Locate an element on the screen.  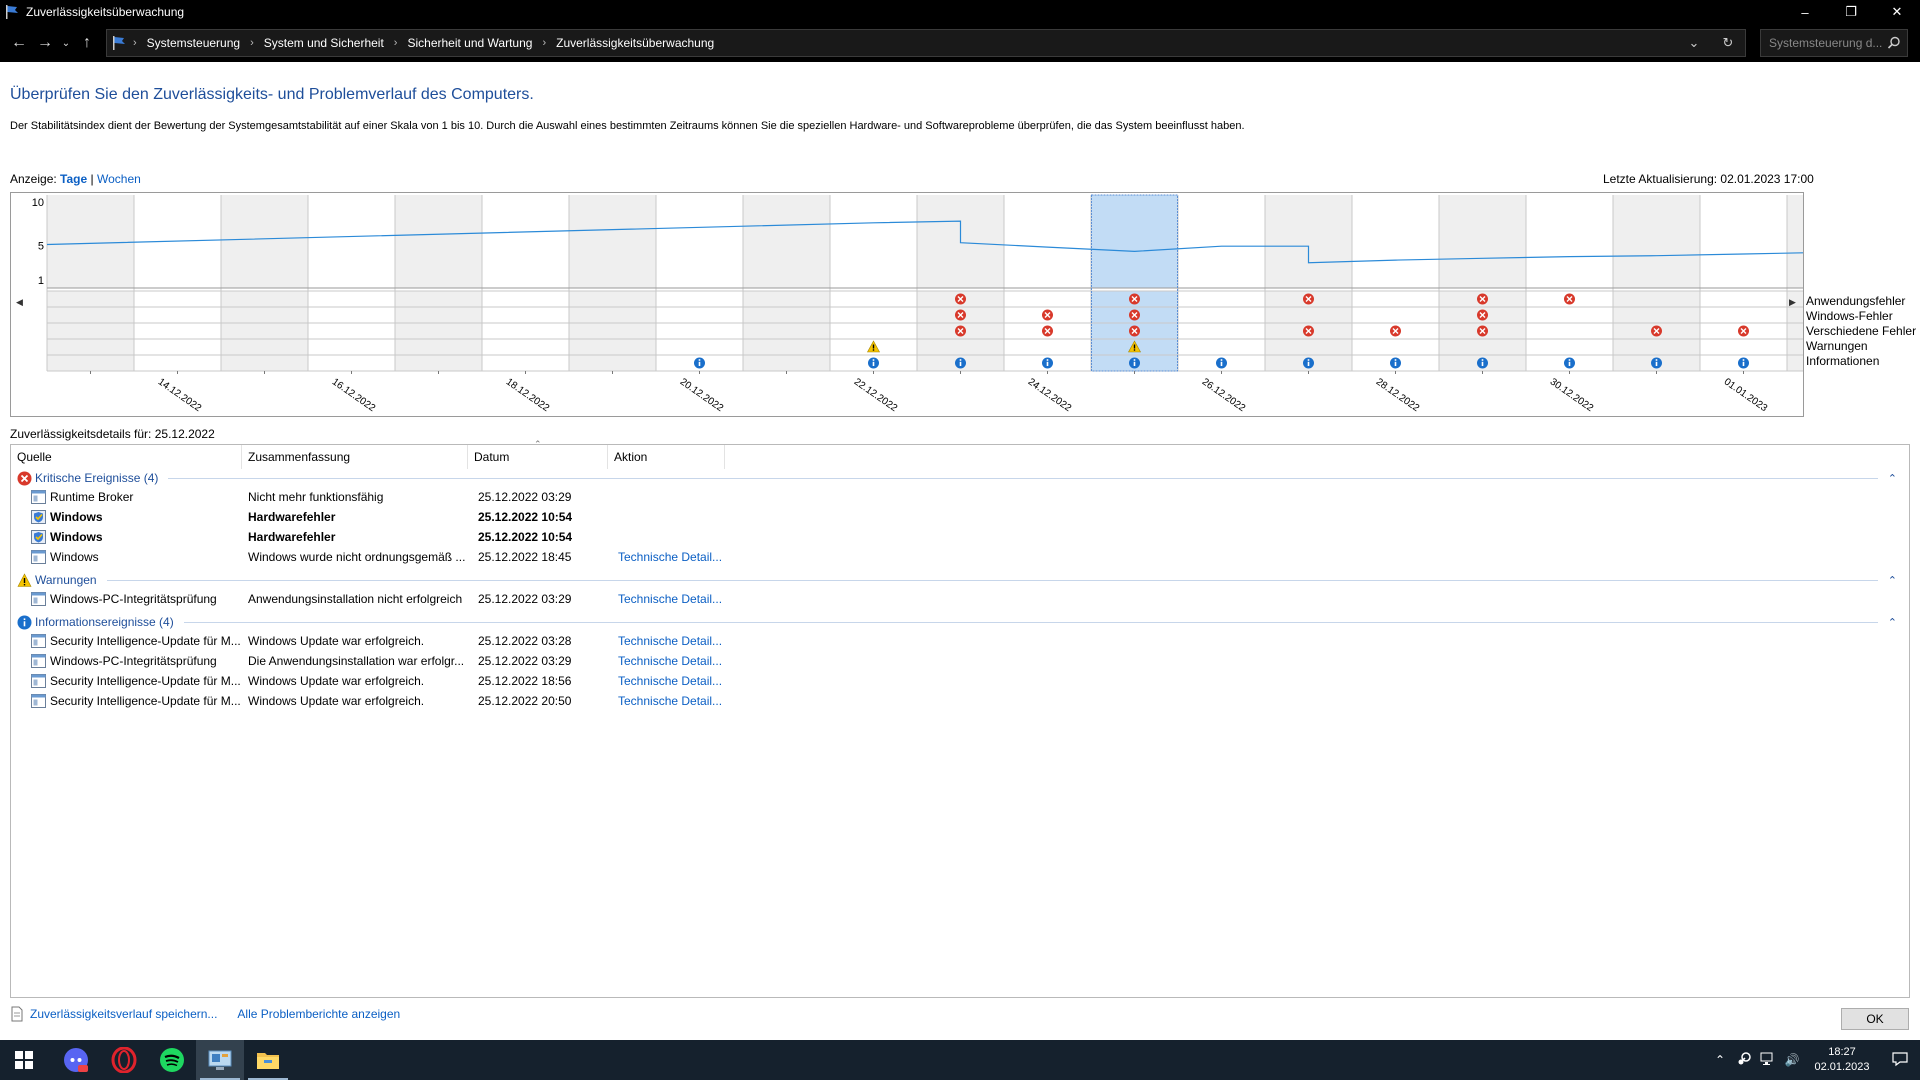
column-header-aktion: Aktion is located at coordinates (666, 457).